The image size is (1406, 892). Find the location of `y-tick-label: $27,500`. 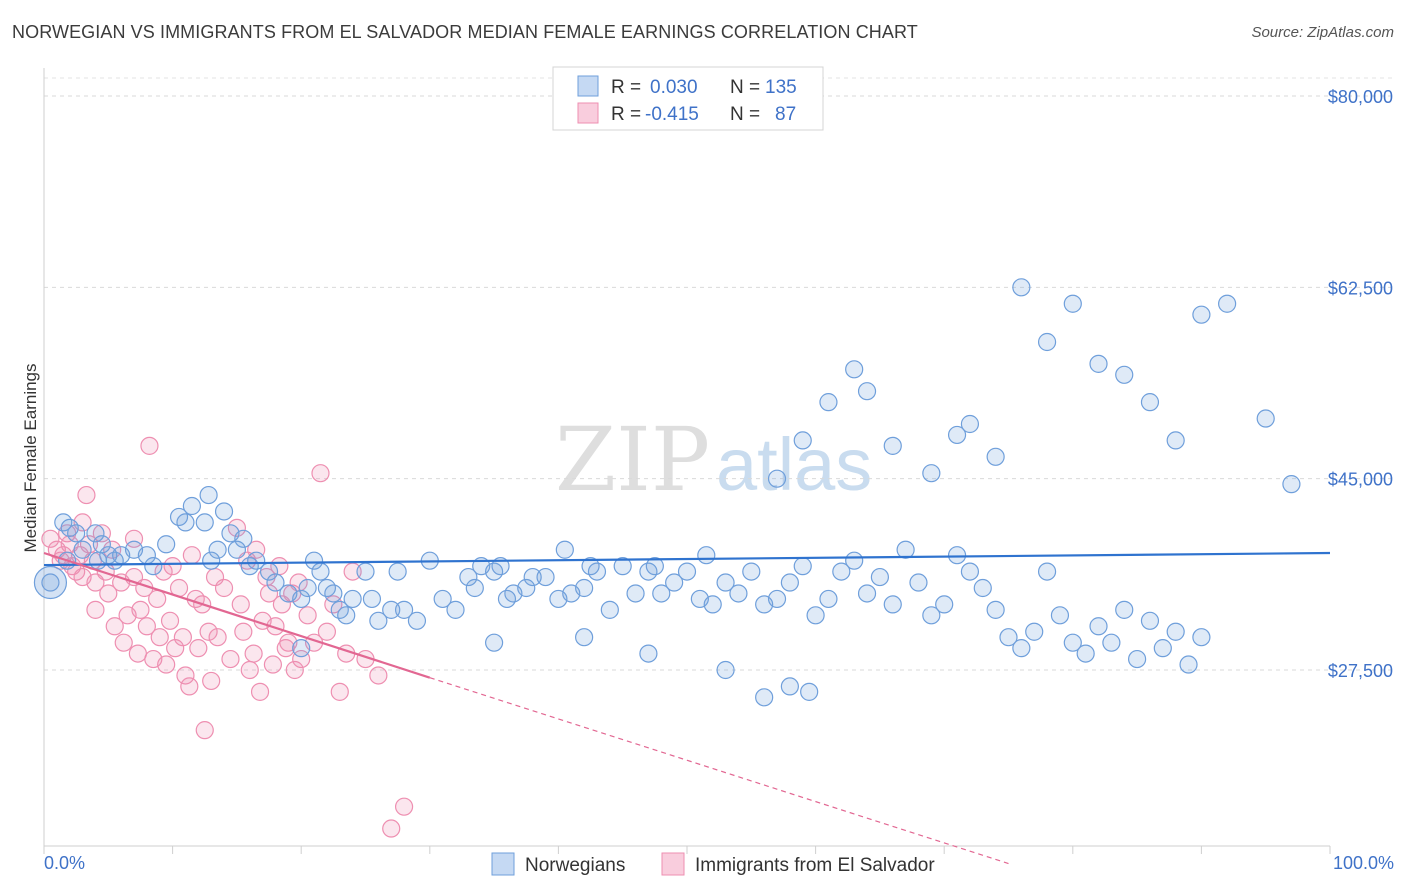

y-tick-label: $27,500 is located at coordinates (1360, 671).